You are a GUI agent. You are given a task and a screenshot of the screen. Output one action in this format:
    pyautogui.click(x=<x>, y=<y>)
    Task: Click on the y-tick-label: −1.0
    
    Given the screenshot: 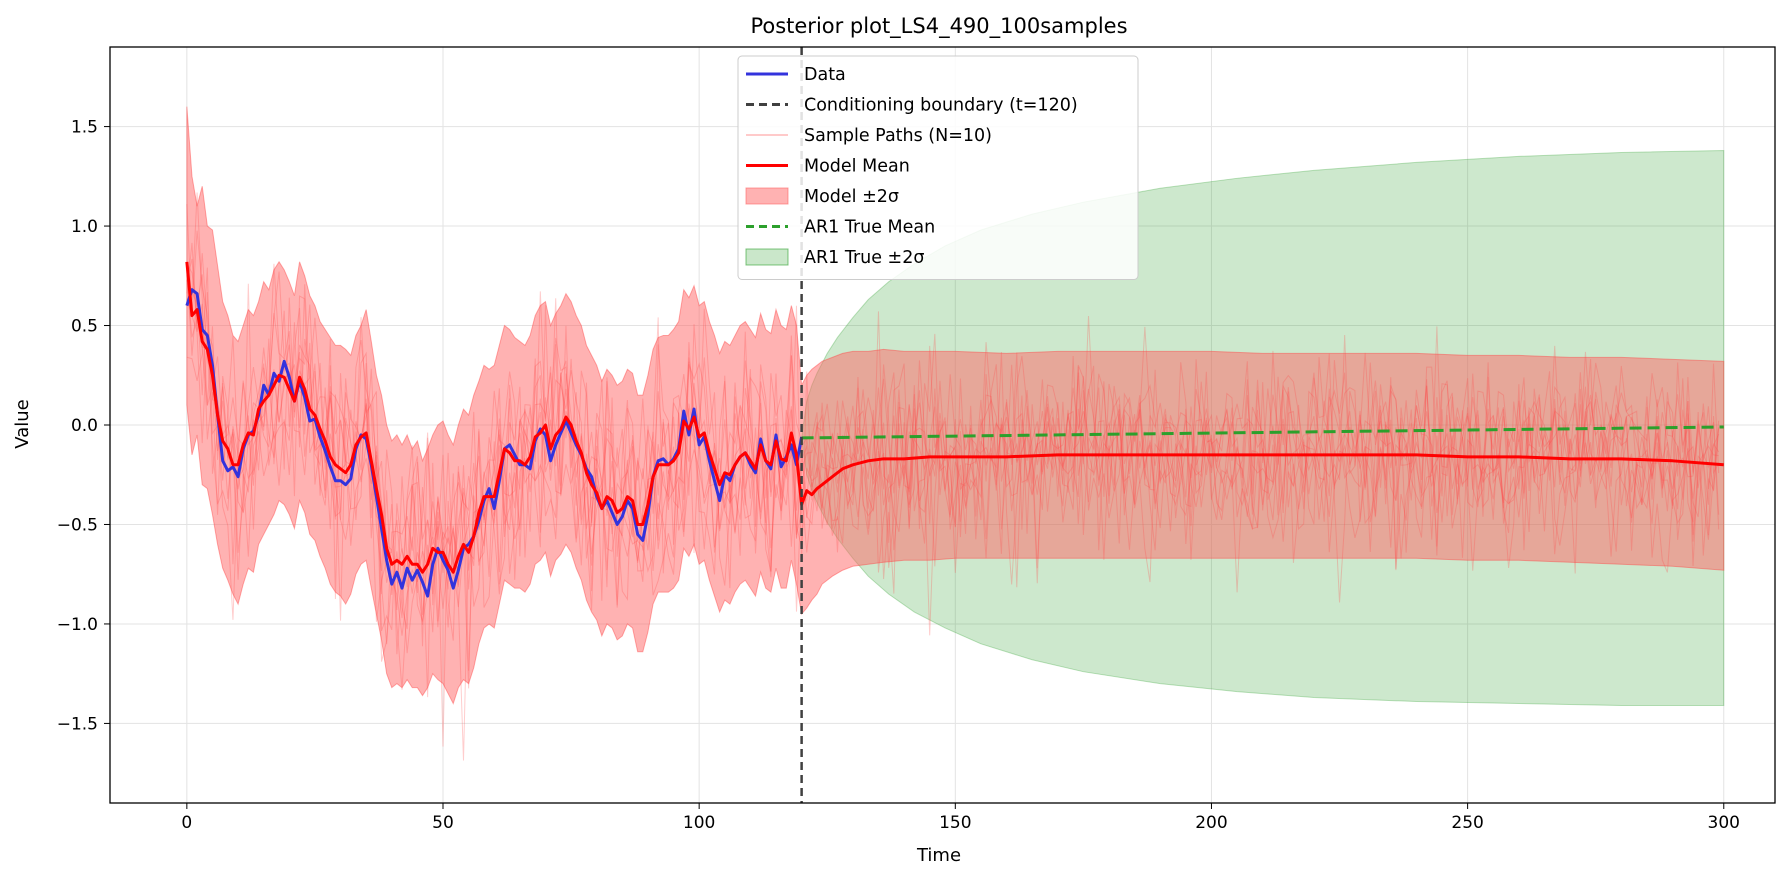 What is the action you would take?
    pyautogui.click(x=77, y=625)
    